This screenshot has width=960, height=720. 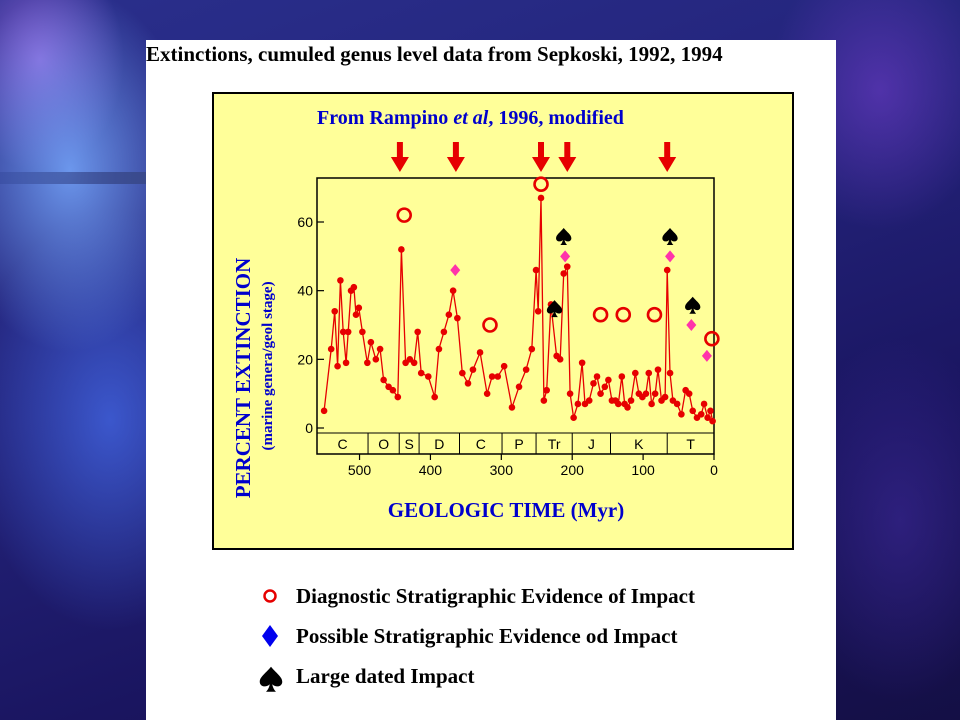 What do you see at coordinates (439, 444) in the screenshot?
I see `period-label: D` at bounding box center [439, 444].